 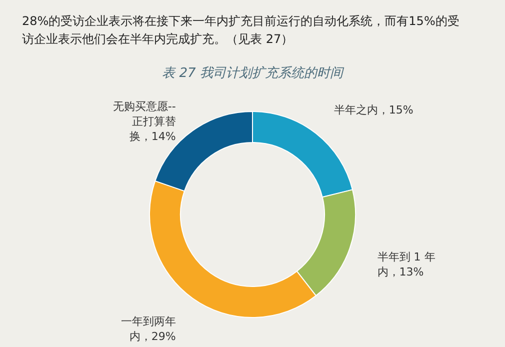 What do you see at coordinates (144, 122) in the screenshot?
I see `slice-label: 无购买意愿--正打算替换，14%` at bounding box center [144, 122].